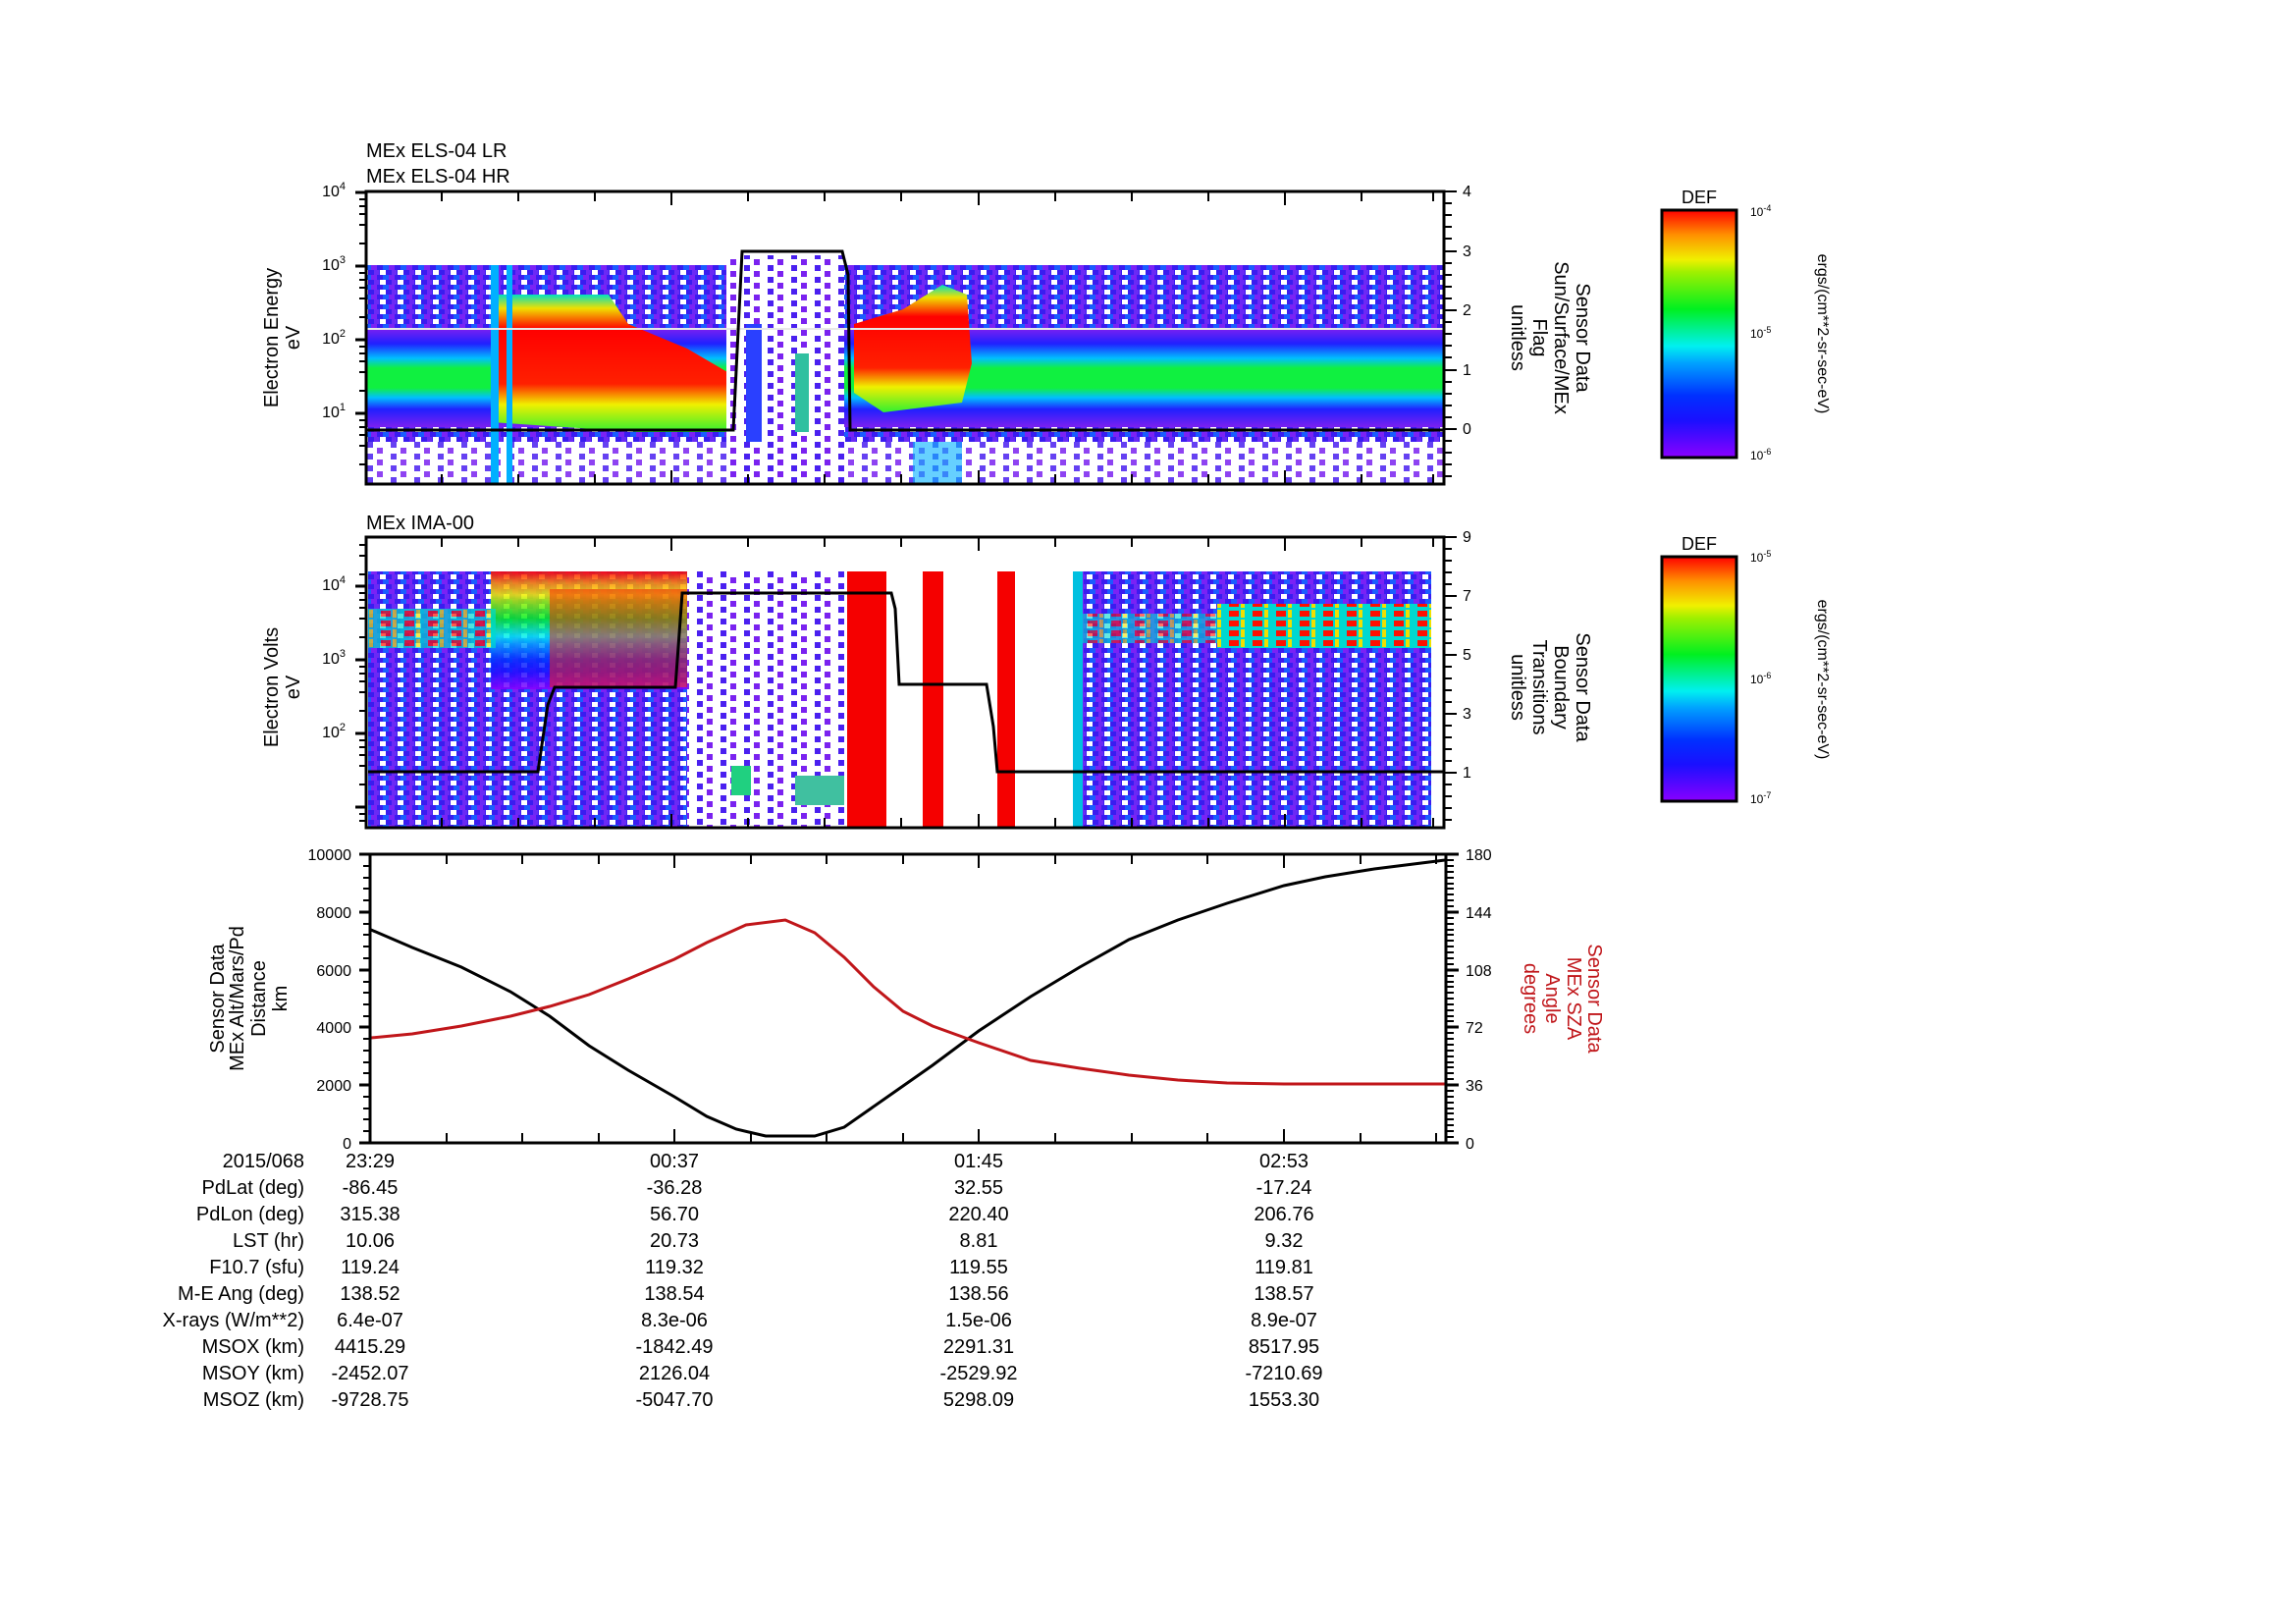  What do you see at coordinates (1284, 1320) in the screenshot?
I see `eph-value: 8.9e-07` at bounding box center [1284, 1320].